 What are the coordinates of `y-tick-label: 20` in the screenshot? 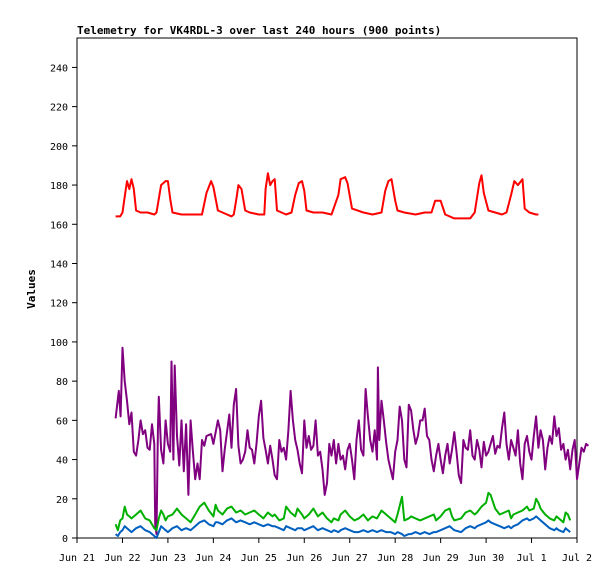 It's located at (62, 500).